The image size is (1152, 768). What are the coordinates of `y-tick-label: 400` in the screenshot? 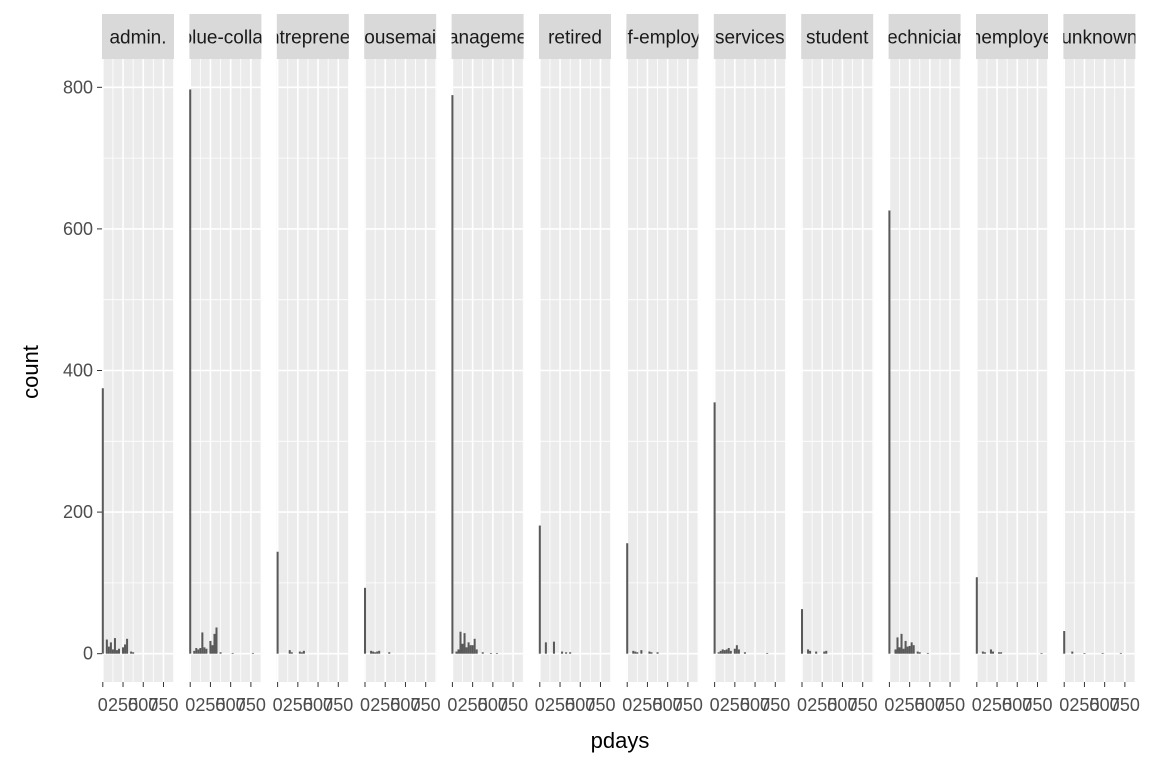 It's located at (78, 371).